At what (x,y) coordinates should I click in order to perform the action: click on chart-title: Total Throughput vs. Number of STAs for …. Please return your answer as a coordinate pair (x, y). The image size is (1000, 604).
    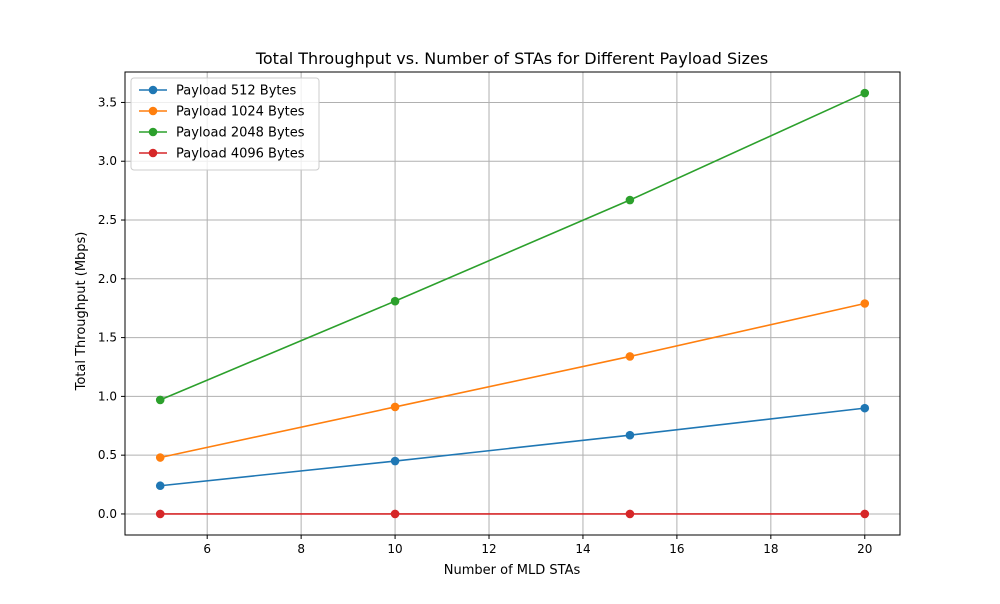
    Looking at the image, I should click on (511, 58).